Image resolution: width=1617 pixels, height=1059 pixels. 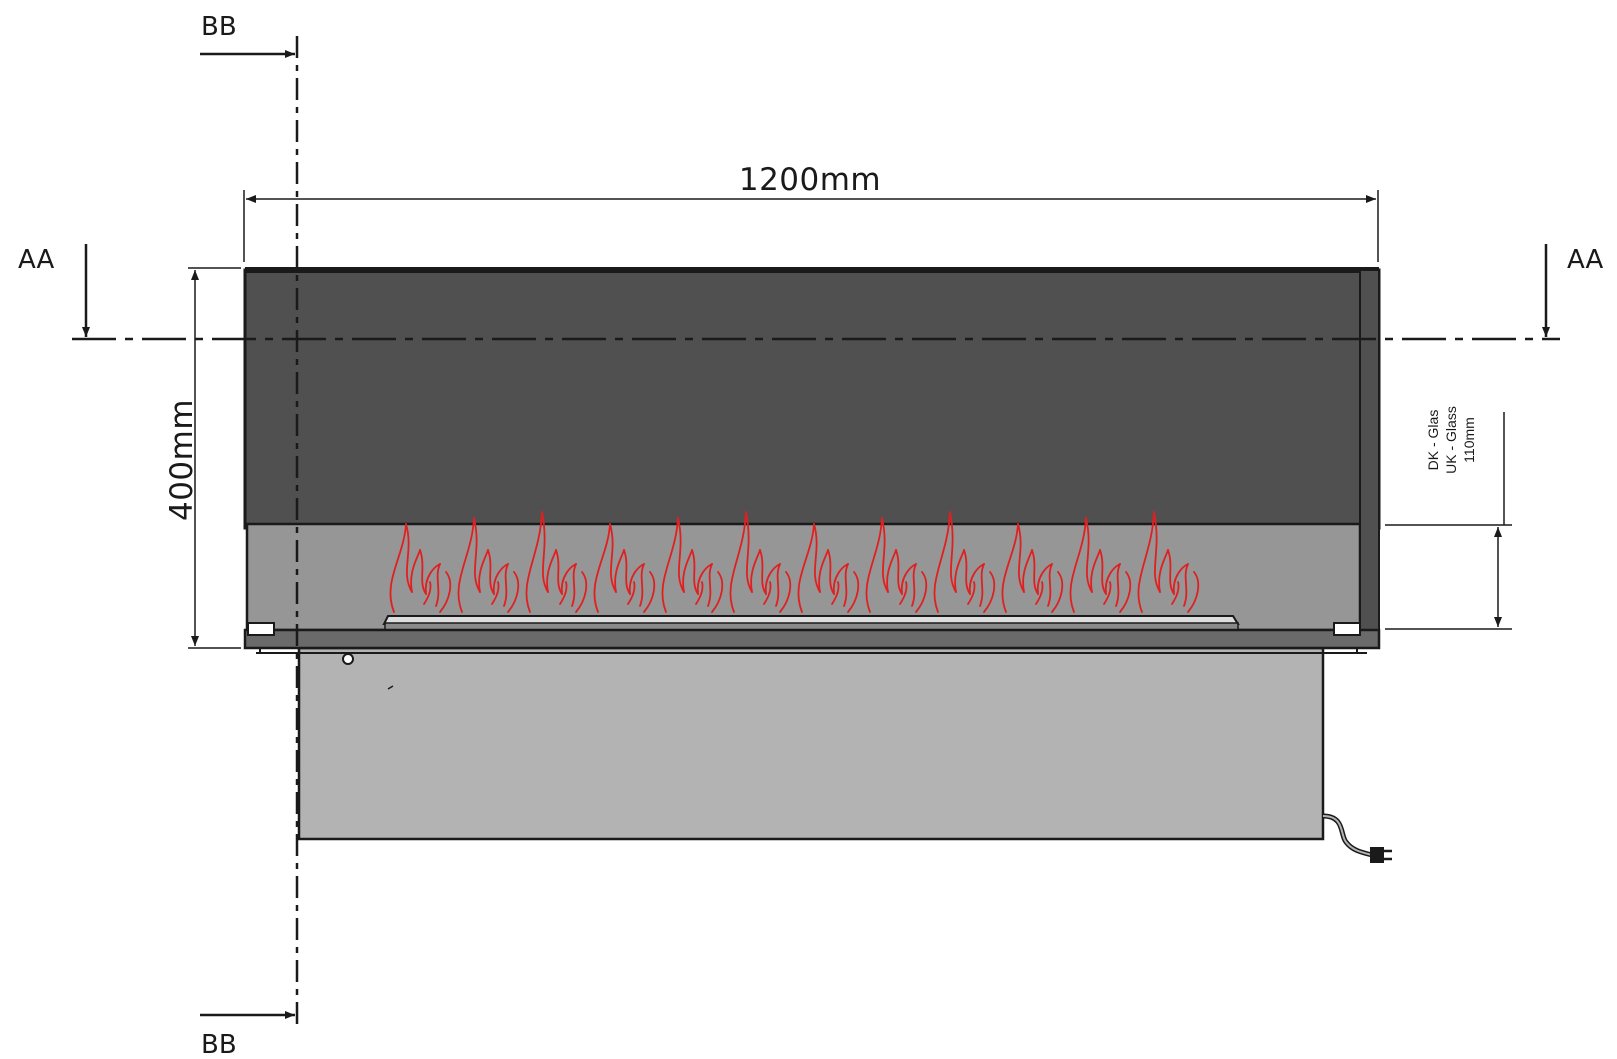 What do you see at coordinates (1433, 440) in the screenshot?
I see `glass-label-dk: DK - Glas` at bounding box center [1433, 440].